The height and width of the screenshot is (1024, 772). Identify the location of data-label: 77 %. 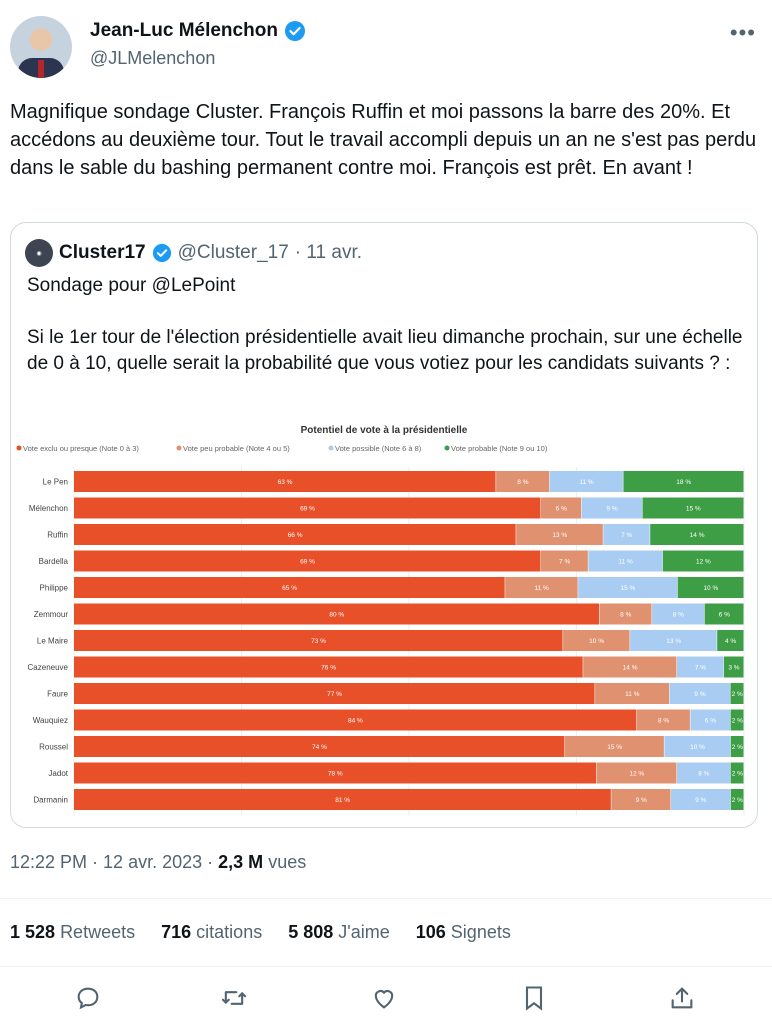
(334, 694).